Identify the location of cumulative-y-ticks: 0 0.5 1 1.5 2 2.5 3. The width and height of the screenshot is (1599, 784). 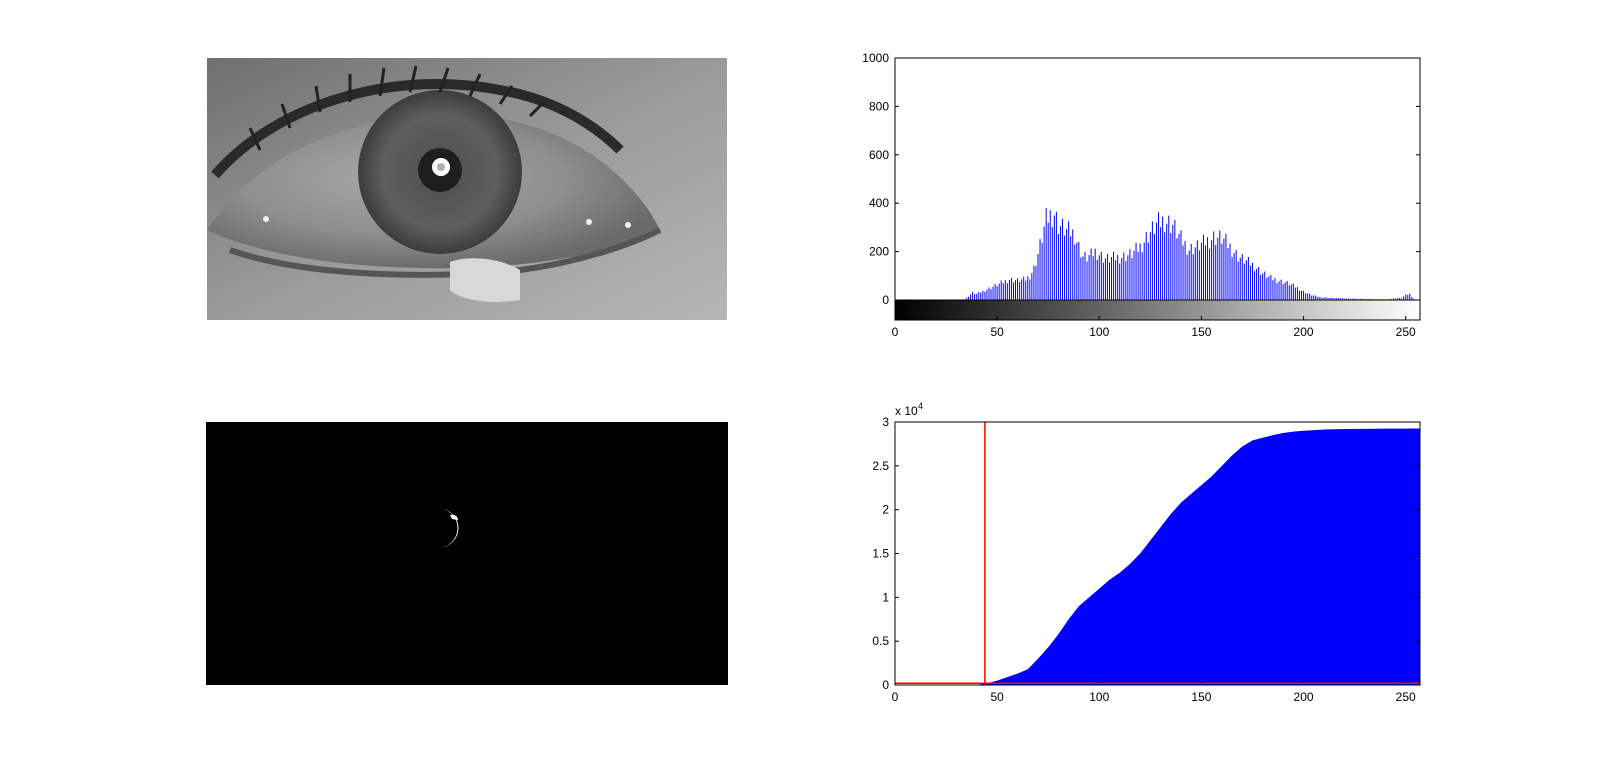
(1146, 553).